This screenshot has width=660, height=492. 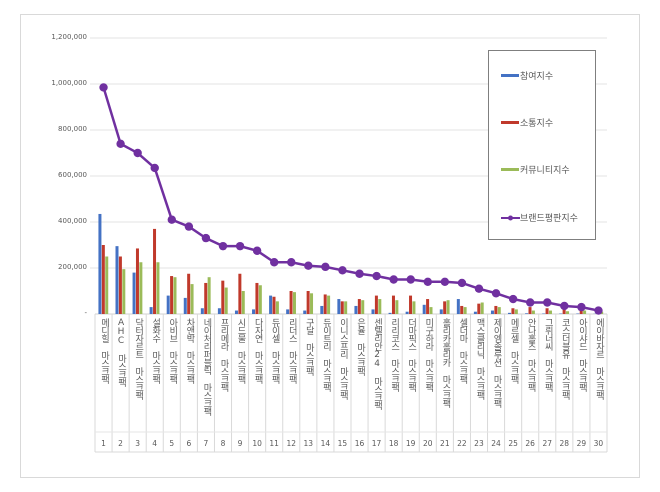 I want to click on x-rank-label: 21, so click(x=445, y=443).